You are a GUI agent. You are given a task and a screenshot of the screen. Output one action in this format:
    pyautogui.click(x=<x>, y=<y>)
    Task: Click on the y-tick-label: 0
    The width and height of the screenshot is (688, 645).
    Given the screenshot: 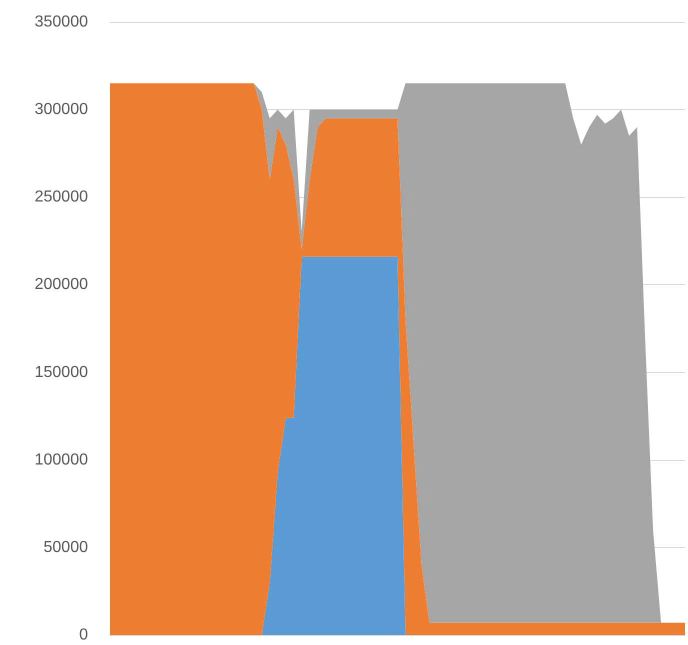 What is the action you would take?
    pyautogui.click(x=83, y=635)
    